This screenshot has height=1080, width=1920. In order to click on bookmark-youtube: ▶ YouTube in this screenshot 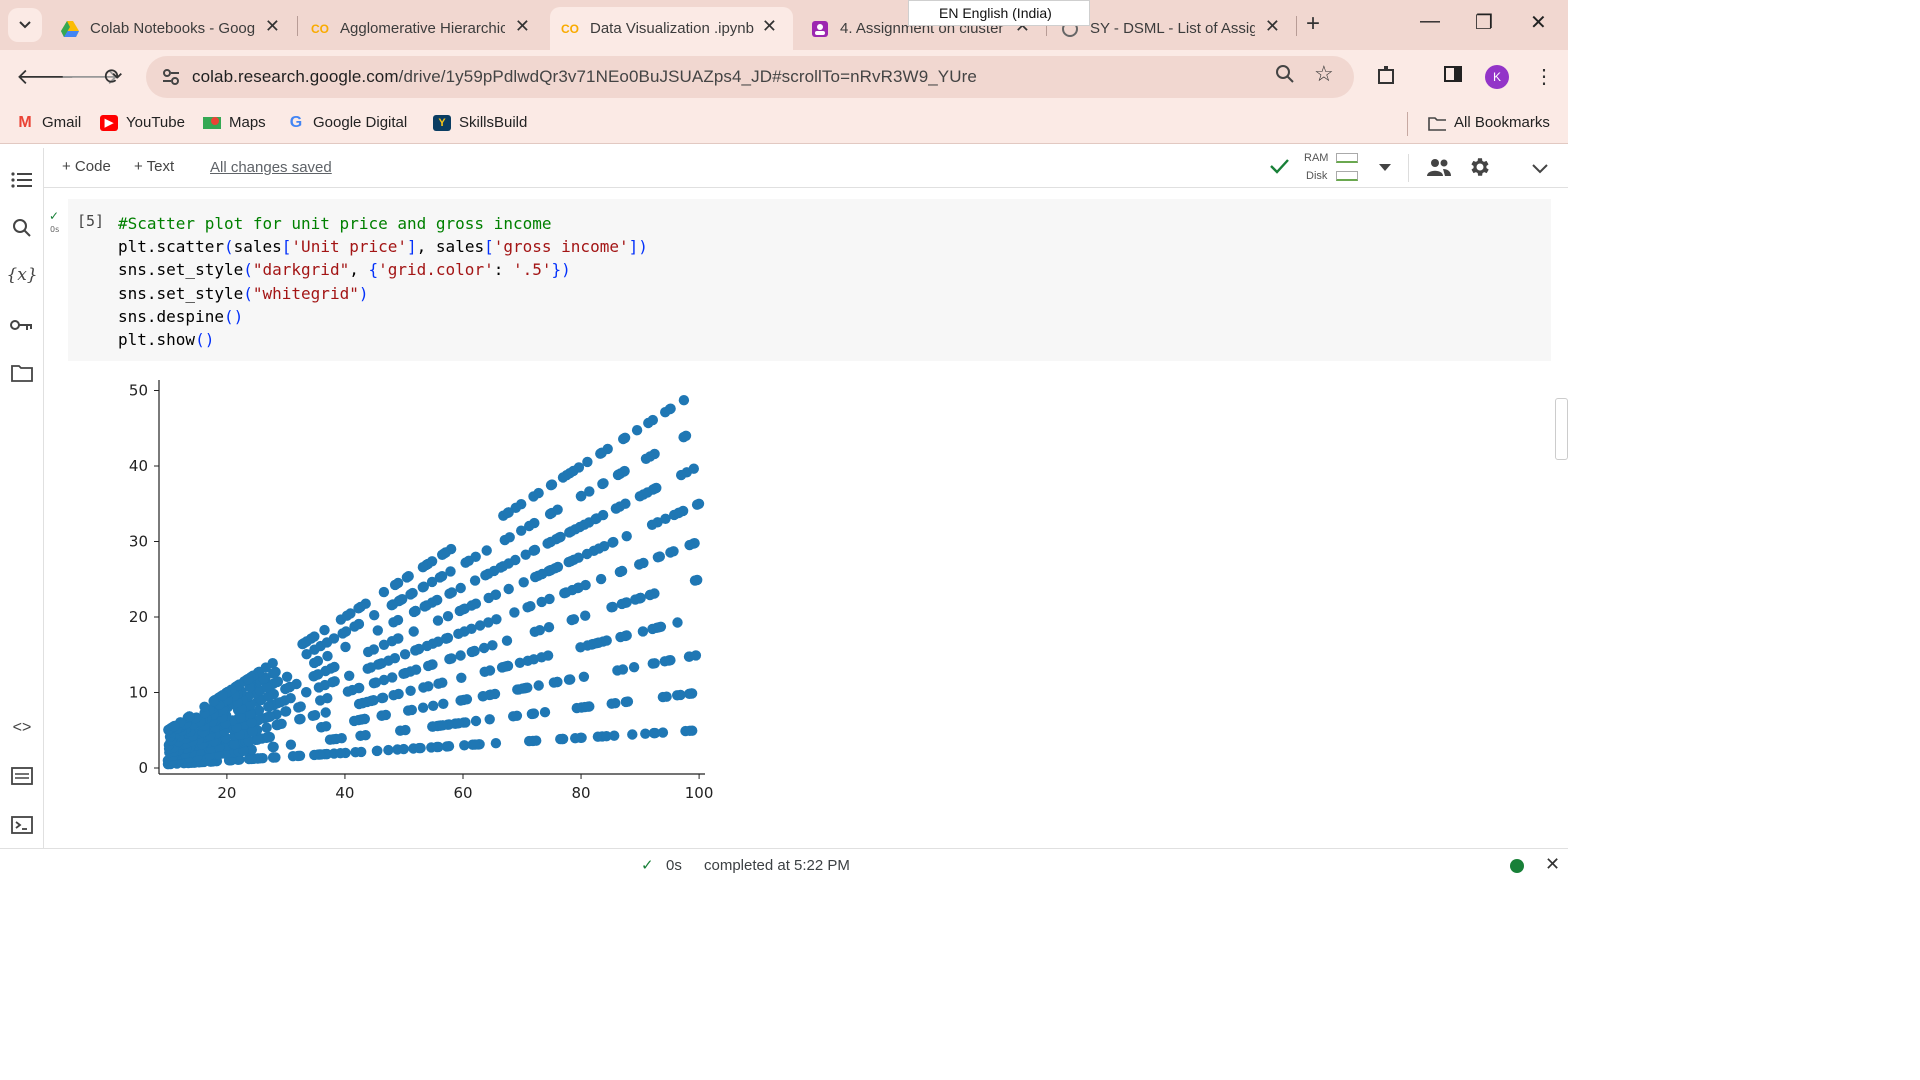, I will do `click(142, 122)`.